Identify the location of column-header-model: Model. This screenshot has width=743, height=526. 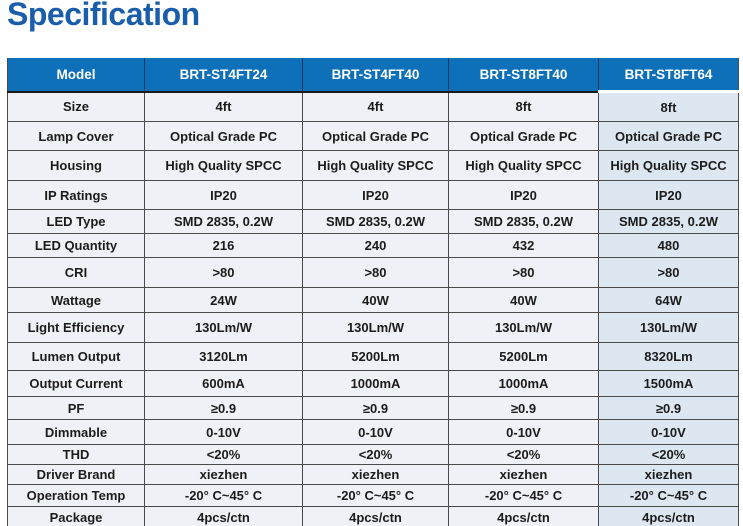
(76, 75).